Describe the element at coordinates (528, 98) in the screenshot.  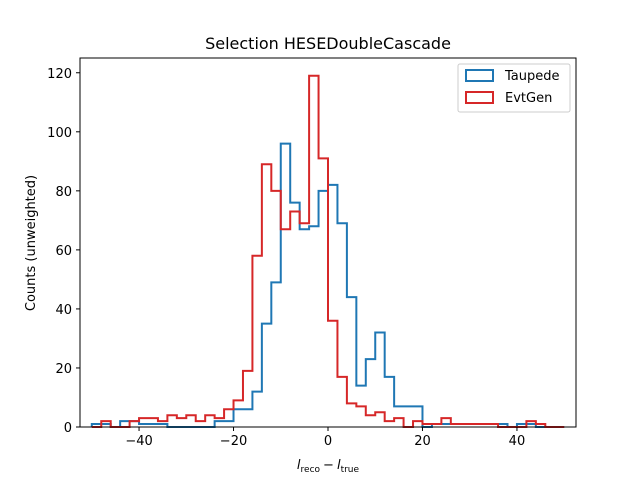
I see `legend-label-evtgen: EvtGen` at that location.